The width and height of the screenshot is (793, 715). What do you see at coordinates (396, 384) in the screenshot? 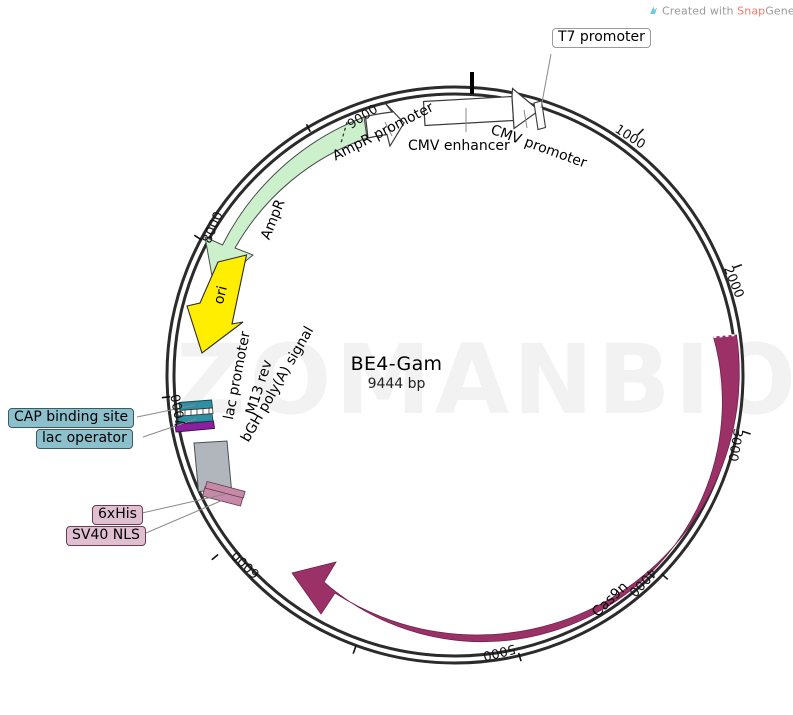
I see `plasmid-size: 9444 bp` at bounding box center [396, 384].